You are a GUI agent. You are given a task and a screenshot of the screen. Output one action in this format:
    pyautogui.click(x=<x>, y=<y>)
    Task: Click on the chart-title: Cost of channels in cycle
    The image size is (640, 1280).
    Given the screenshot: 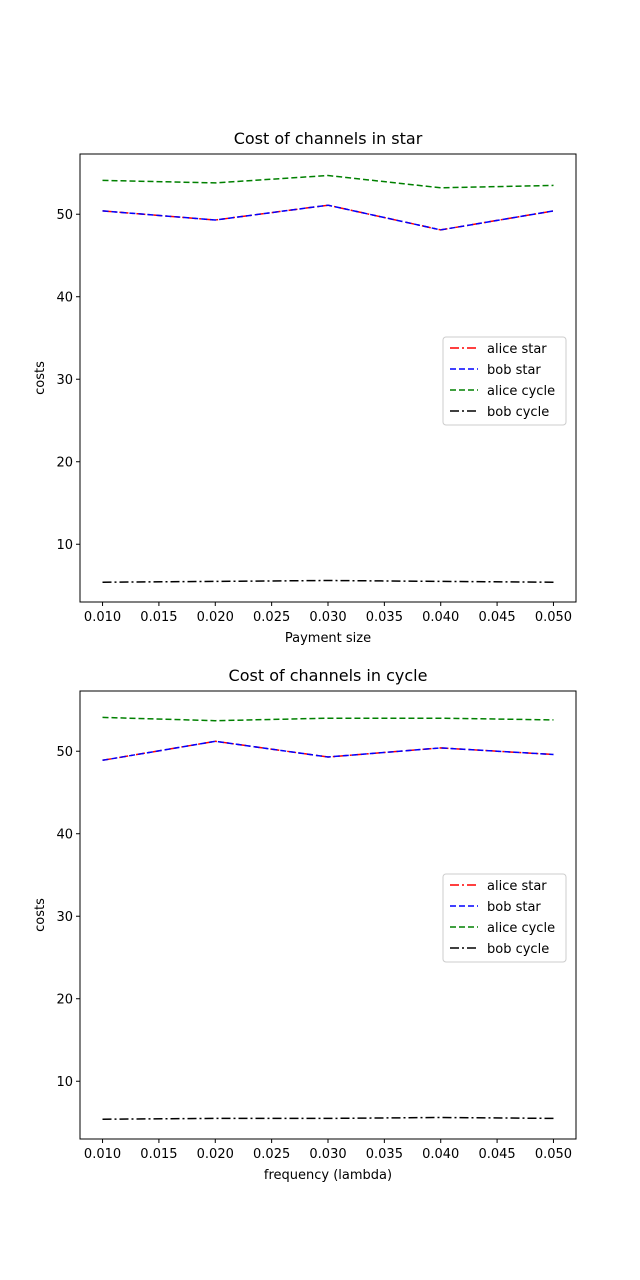 What is the action you would take?
    pyautogui.click(x=328, y=675)
    